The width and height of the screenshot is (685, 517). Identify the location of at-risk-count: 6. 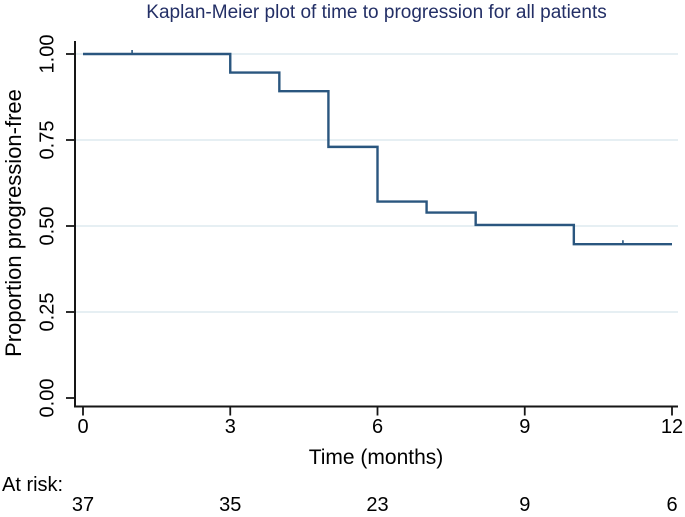
(672, 505).